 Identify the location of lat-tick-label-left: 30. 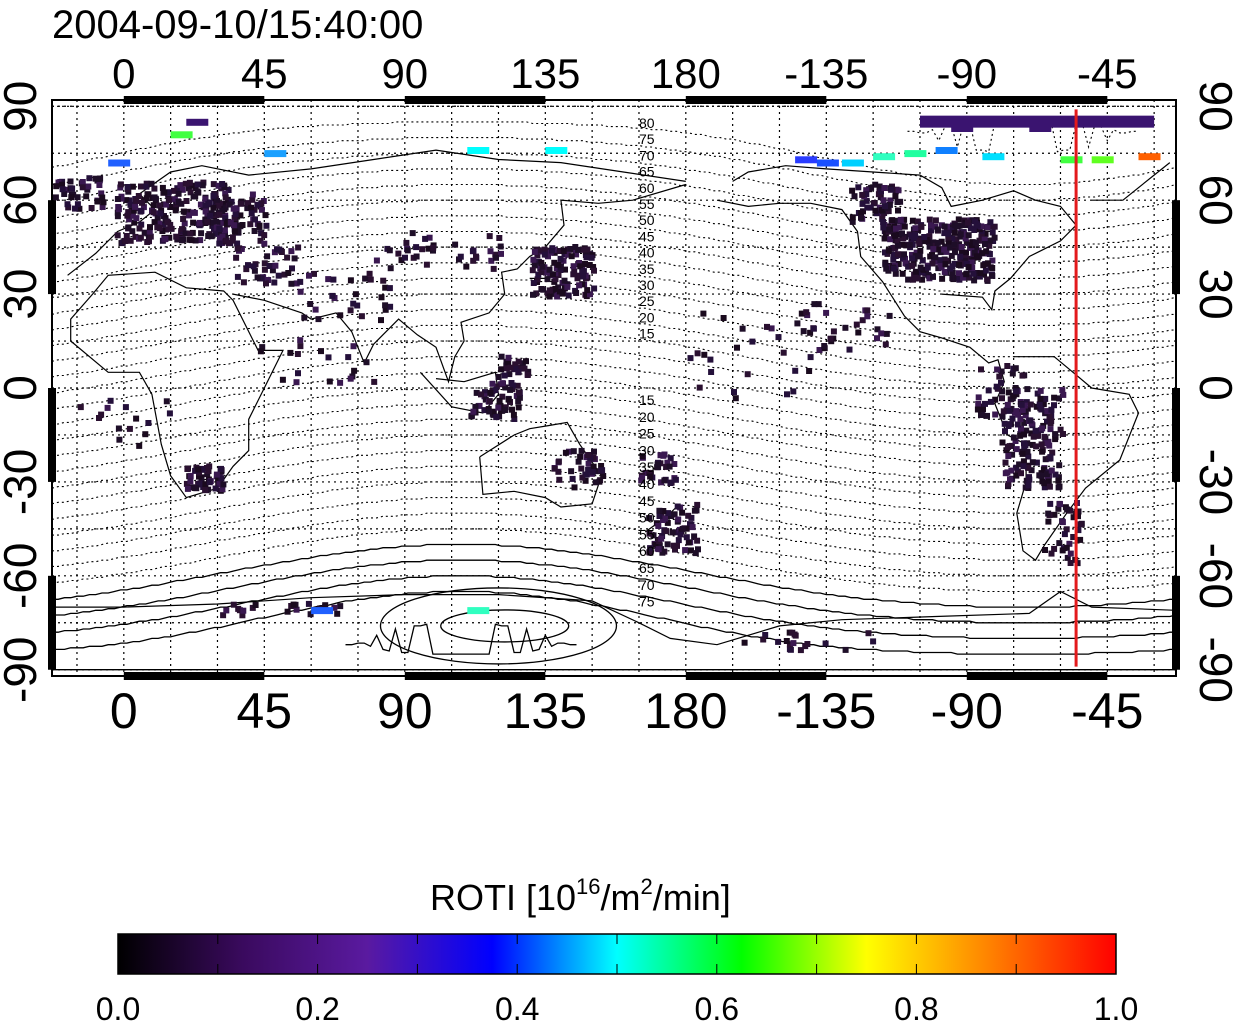
(23, 294).